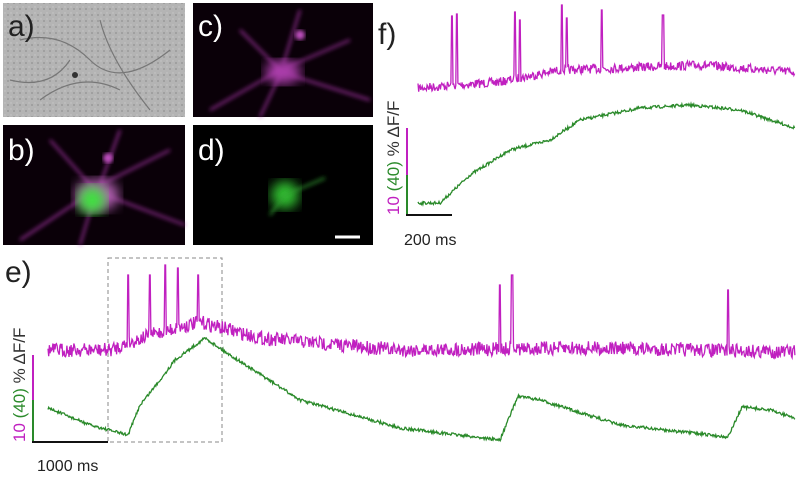 This screenshot has height=483, width=800. I want to click on panel-label: b), so click(21, 150).